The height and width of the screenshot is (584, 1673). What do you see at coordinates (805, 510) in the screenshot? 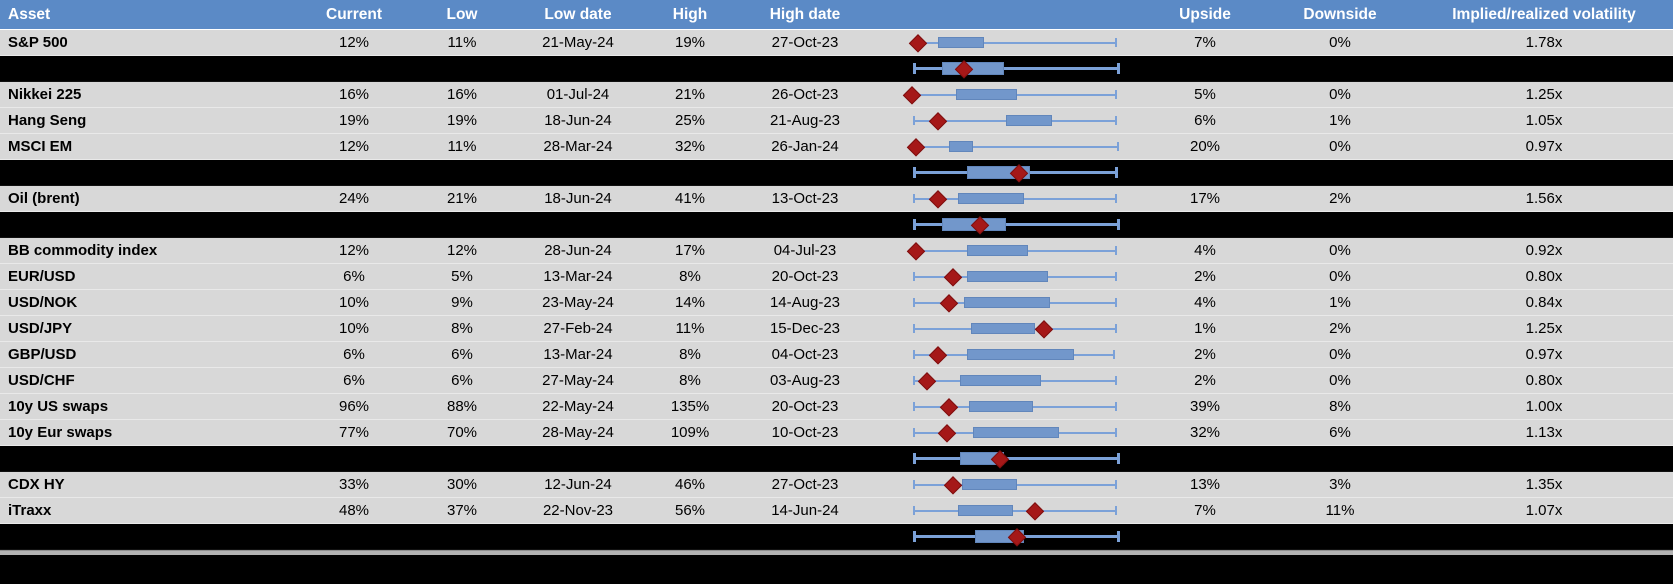
I see `high-date-cell: 14-Jun-24` at bounding box center [805, 510].